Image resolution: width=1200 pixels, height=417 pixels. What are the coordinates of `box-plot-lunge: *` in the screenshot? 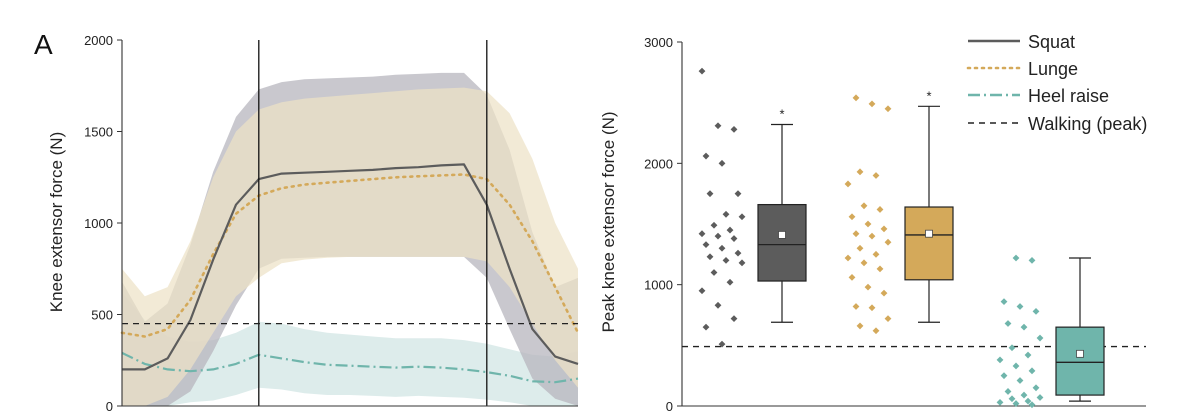 It's located at (929, 205).